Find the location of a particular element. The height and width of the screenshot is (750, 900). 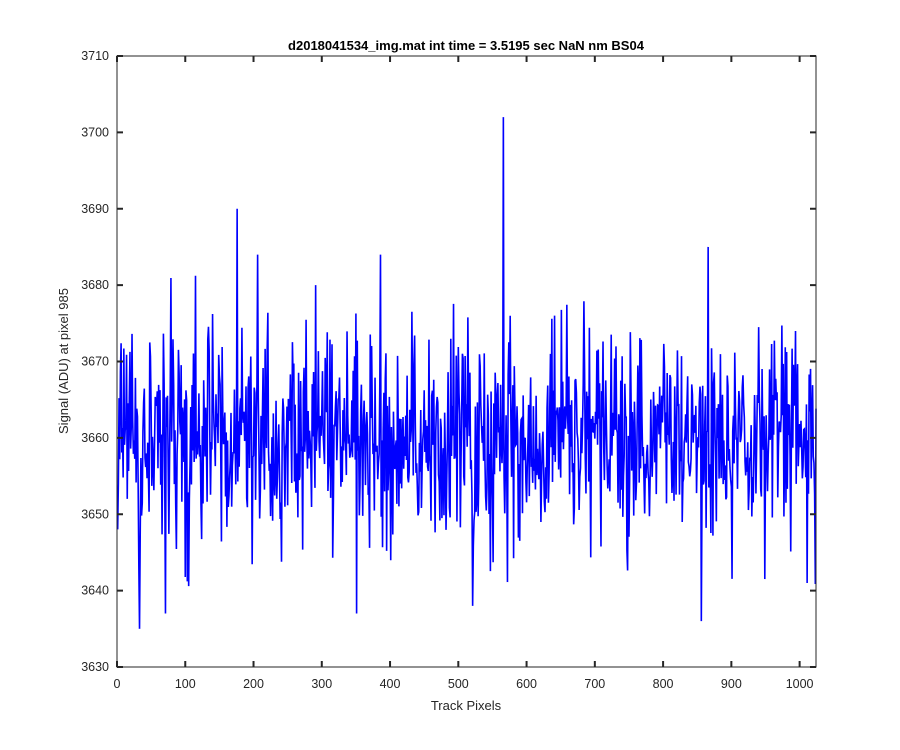

x-tick-label: 1000 is located at coordinates (800, 684).